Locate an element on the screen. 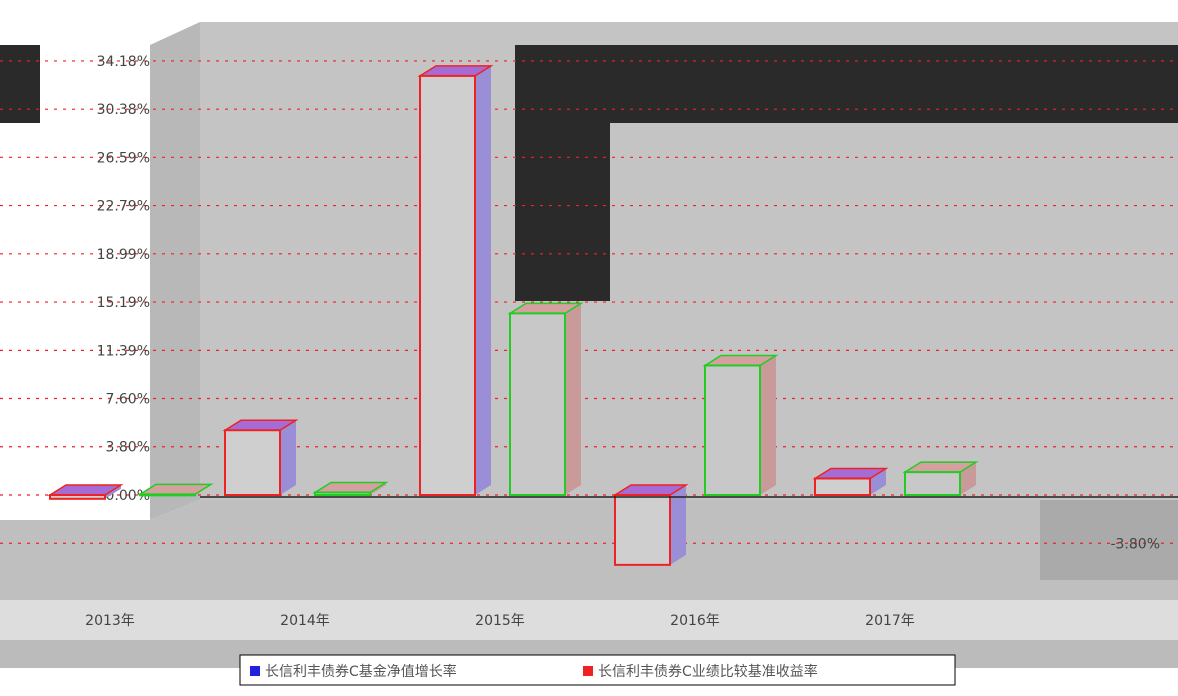  bar-series-2-1-front is located at coordinates (342, 493).